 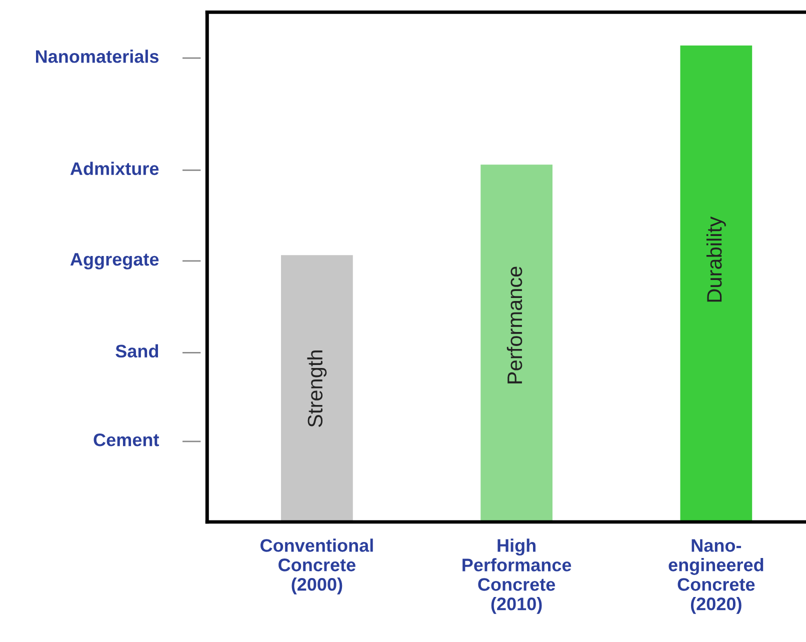 I want to click on text: Admixture, so click(x=114, y=169).